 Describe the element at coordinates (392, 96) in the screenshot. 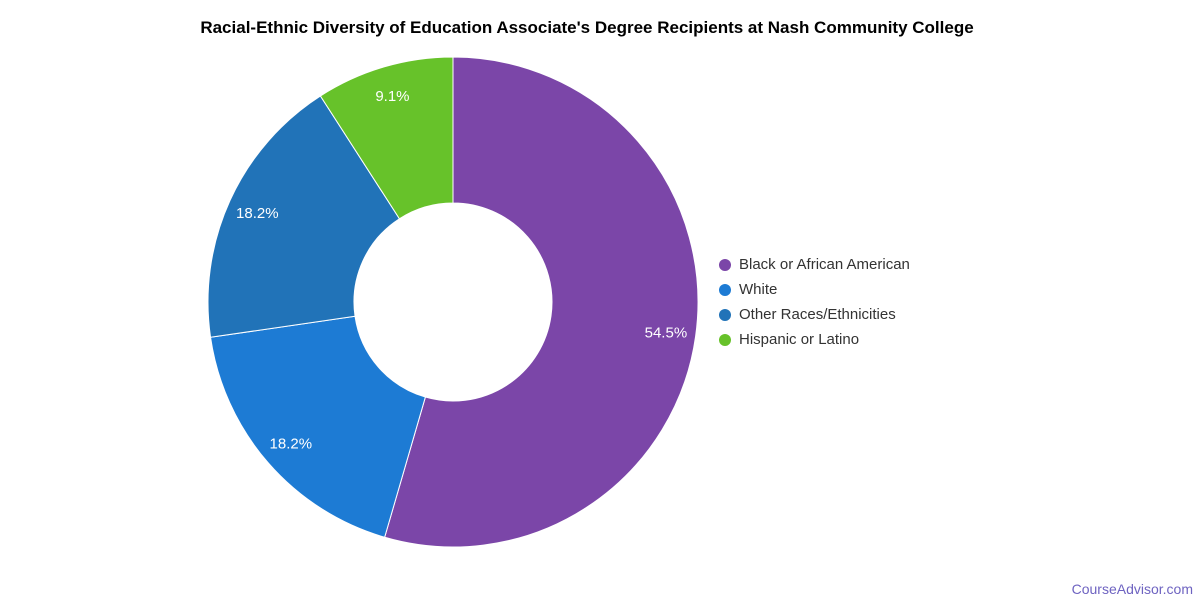

I see `slice-label: 9.1%` at that location.